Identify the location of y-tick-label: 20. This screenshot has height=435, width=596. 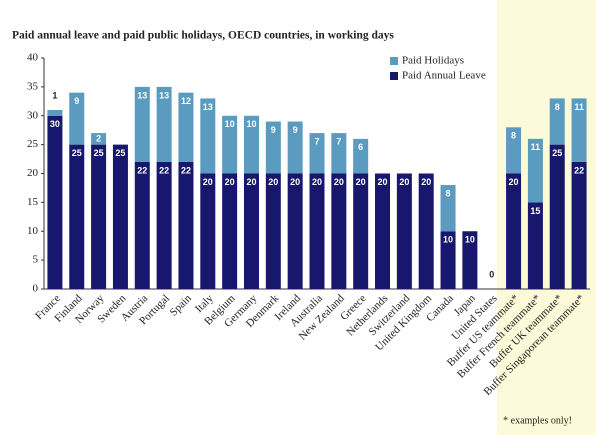
(33, 173).